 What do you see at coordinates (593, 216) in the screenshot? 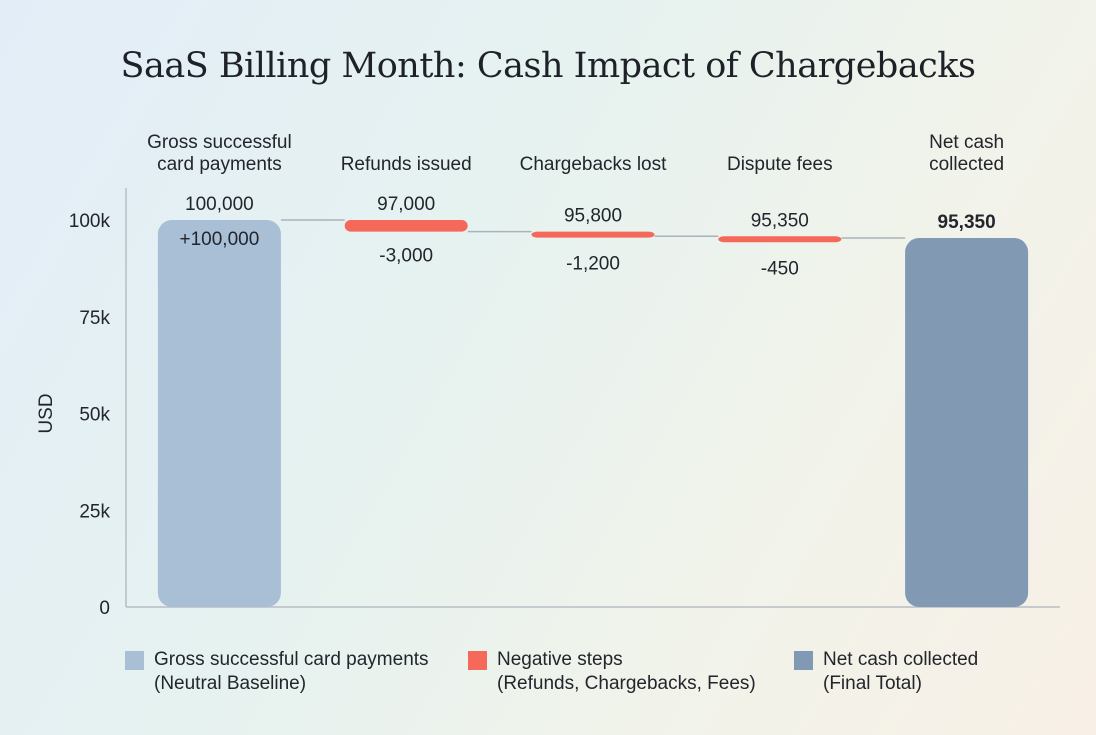
I see `total-label: 95,800` at bounding box center [593, 216].